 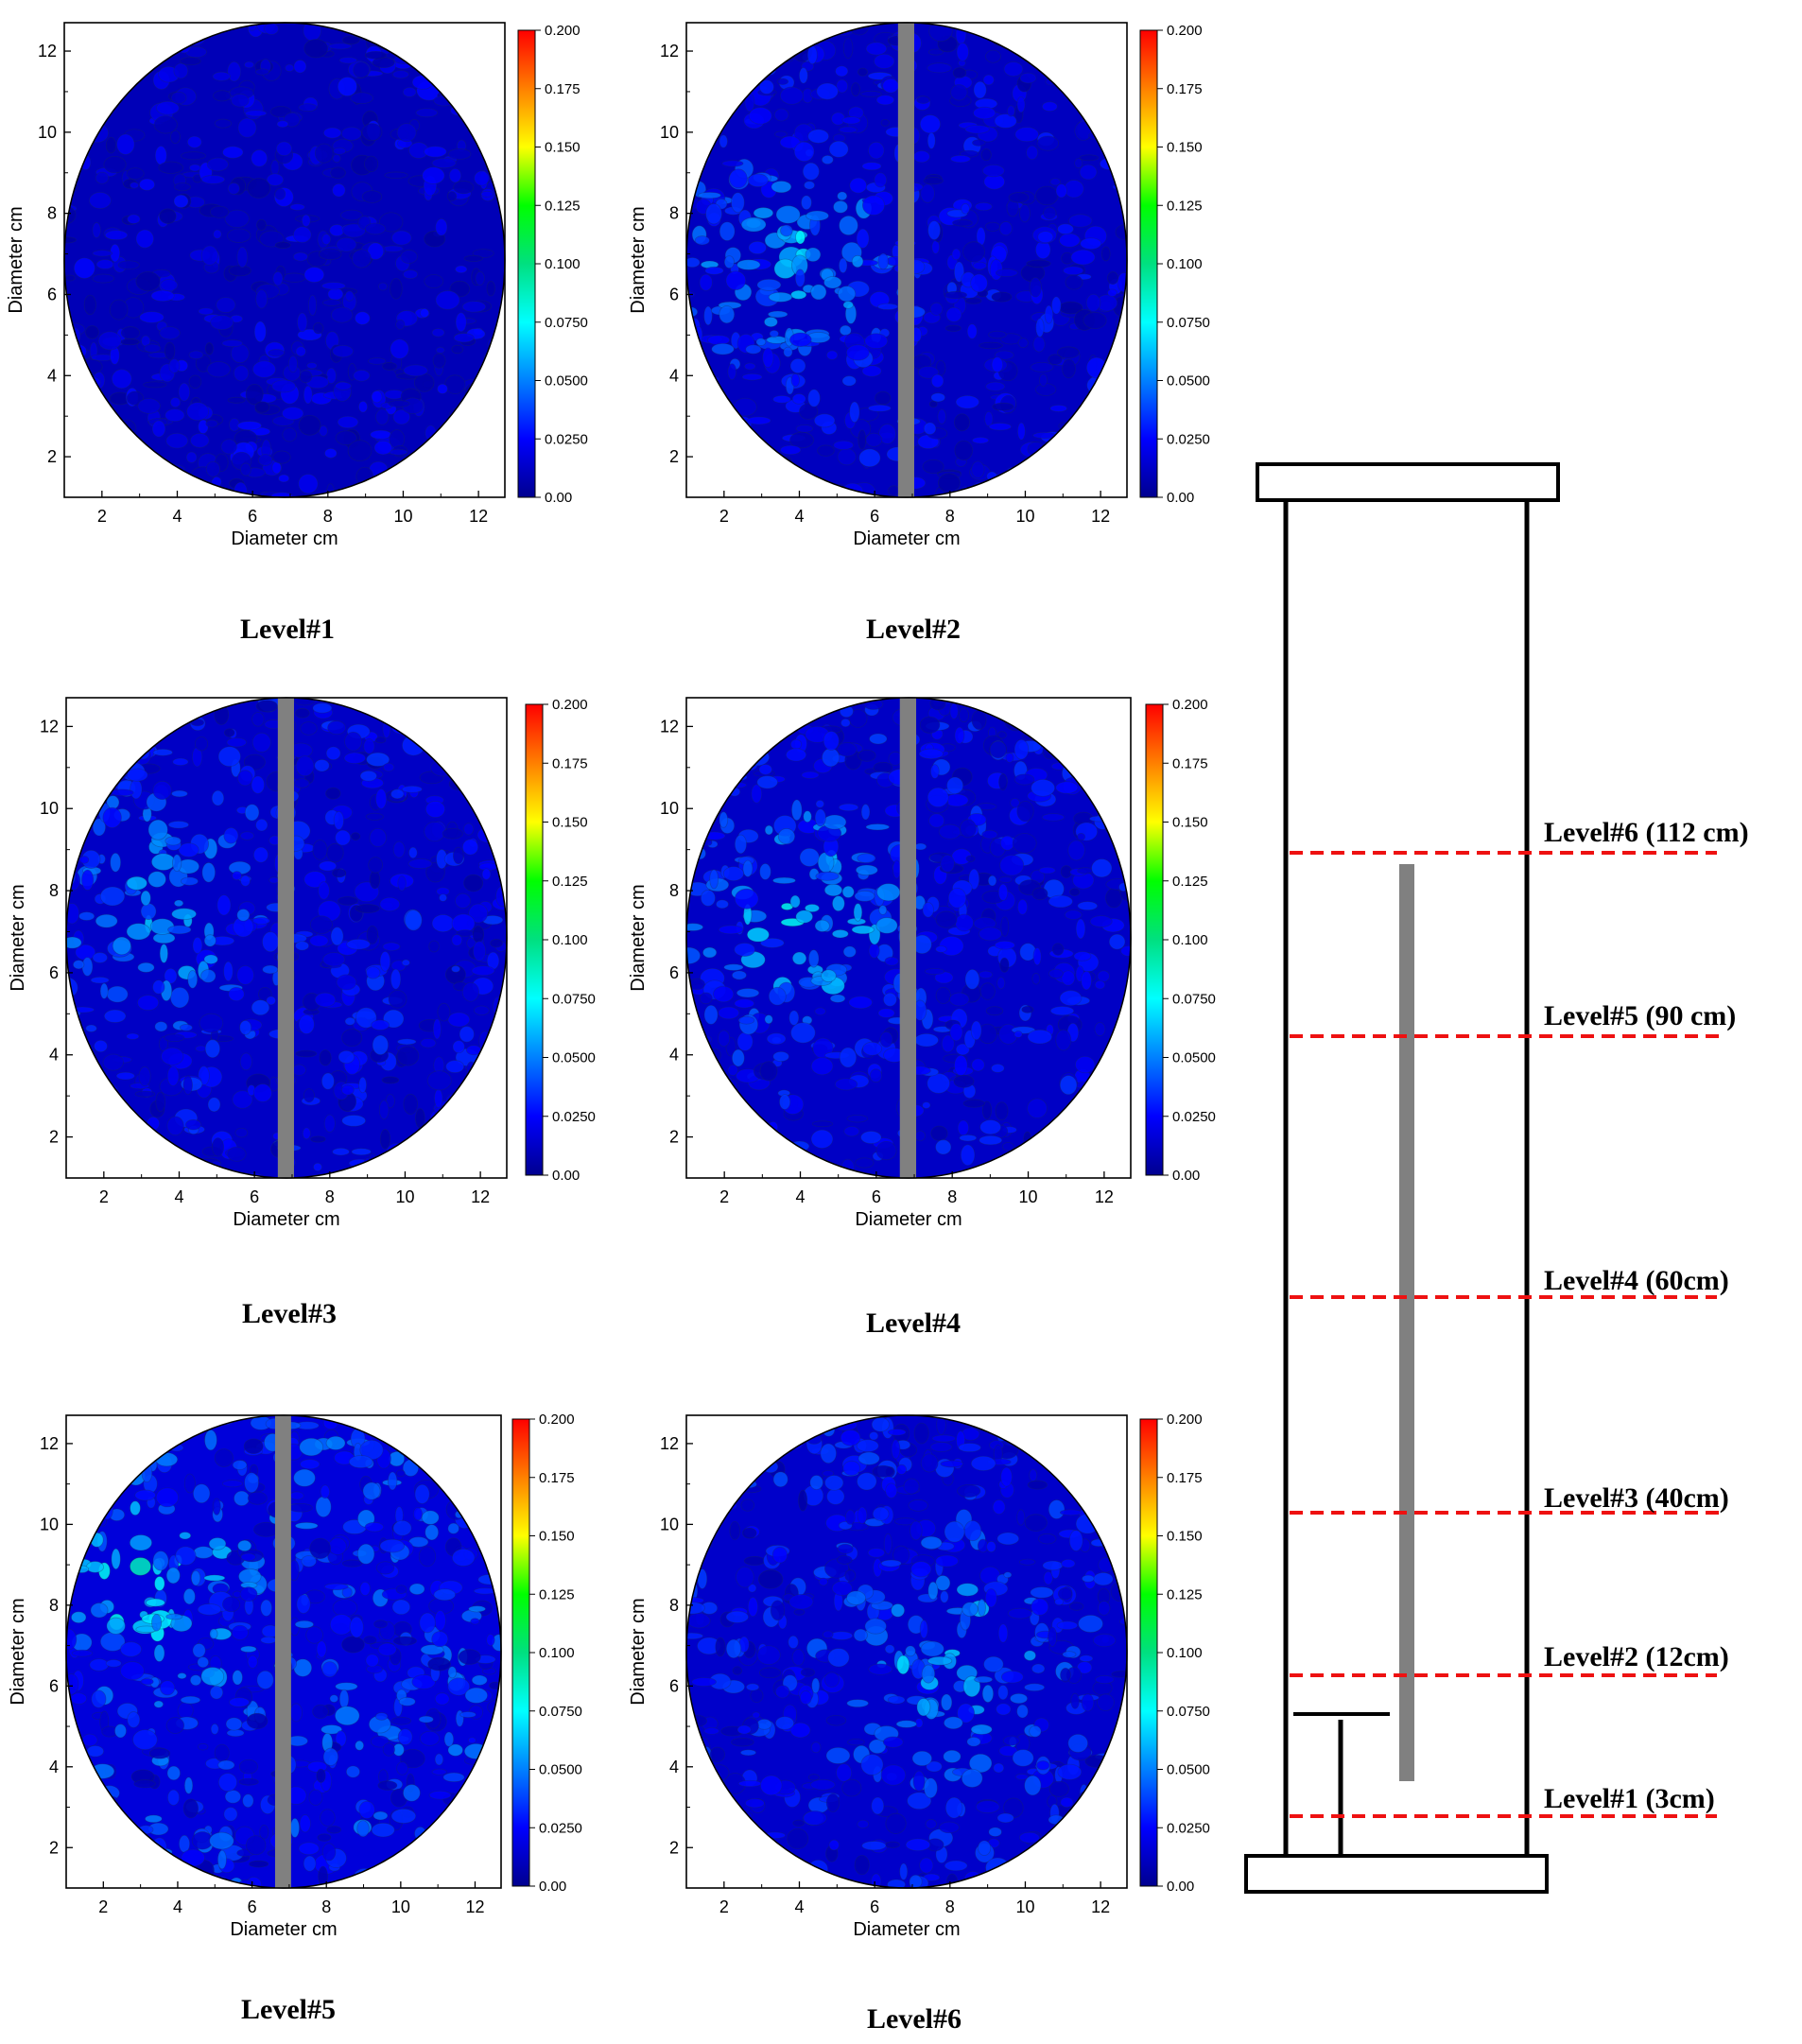 I want to click on colorbar-tick-label: 0.200, so click(x=1185, y=31).